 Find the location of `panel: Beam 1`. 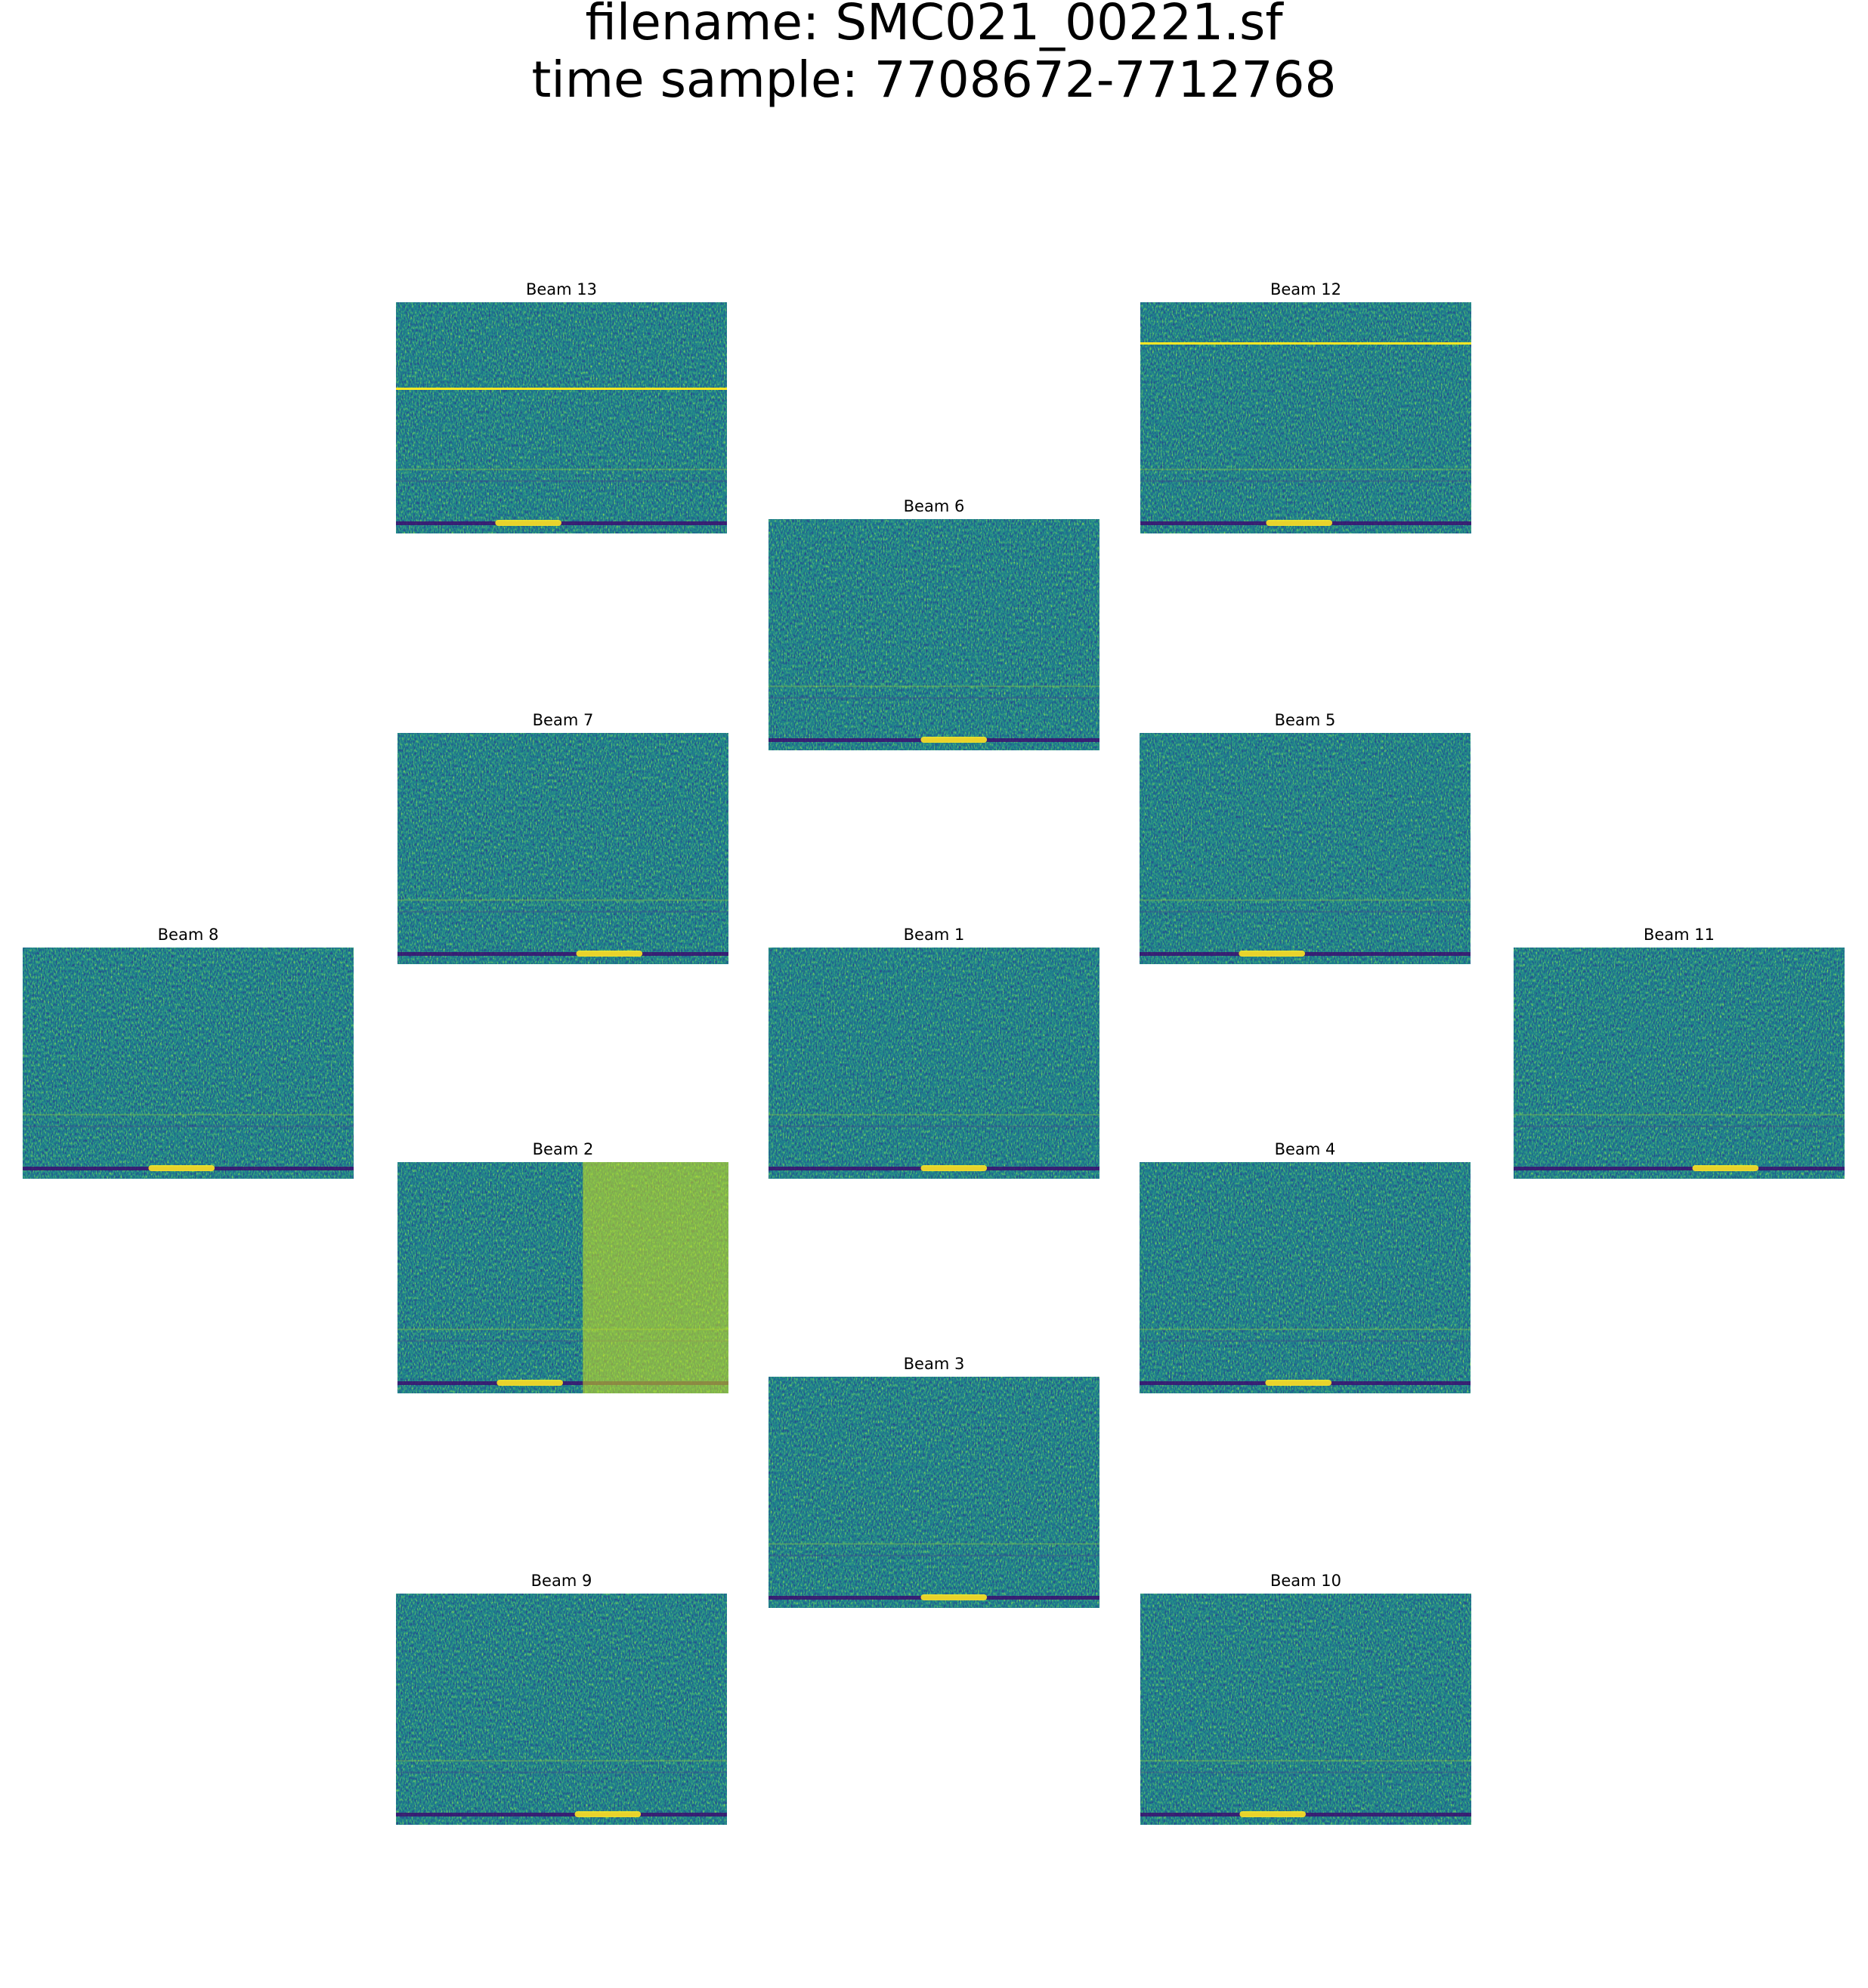

panel: Beam 1 is located at coordinates (934, 1052).